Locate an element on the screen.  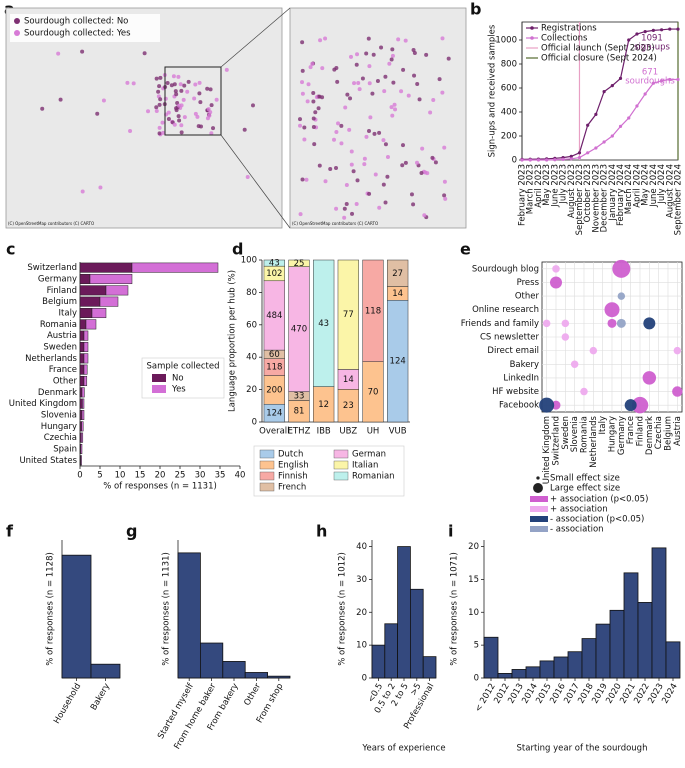
legend-label: No is located at coordinates (178, 379).